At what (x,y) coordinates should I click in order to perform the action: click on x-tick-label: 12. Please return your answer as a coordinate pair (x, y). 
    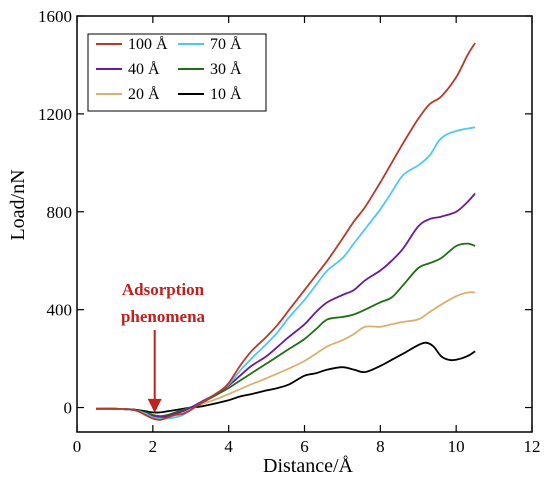
    Looking at the image, I should click on (532, 446).